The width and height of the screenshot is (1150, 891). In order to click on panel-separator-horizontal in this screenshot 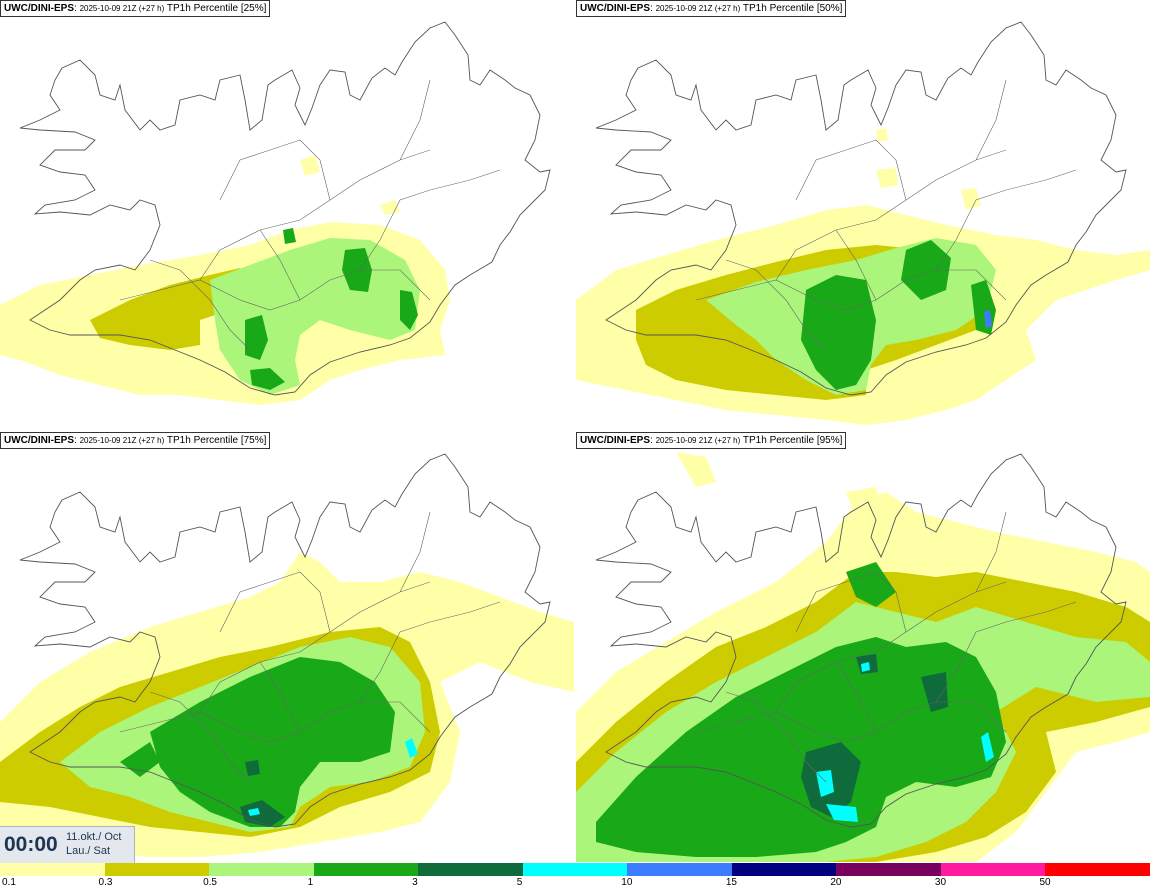, I will do `click(575, 431)`.